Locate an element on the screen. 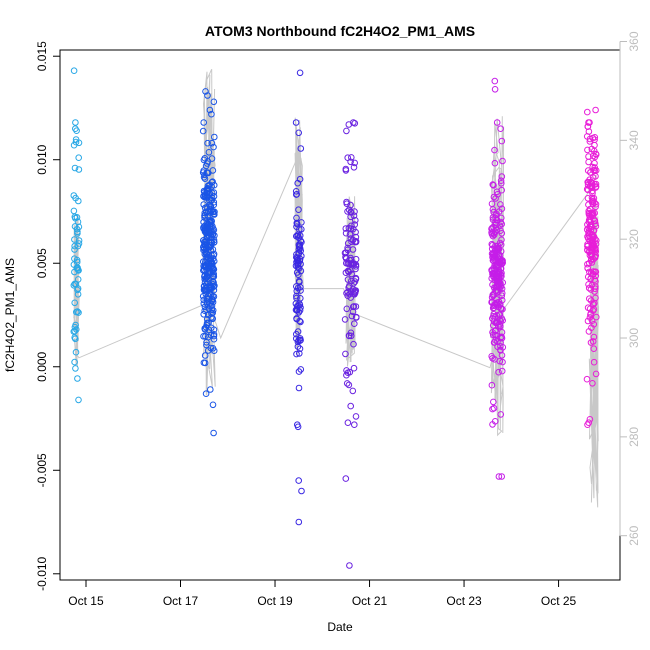  y-tick-label: -0.010 is located at coordinates (42, 573).